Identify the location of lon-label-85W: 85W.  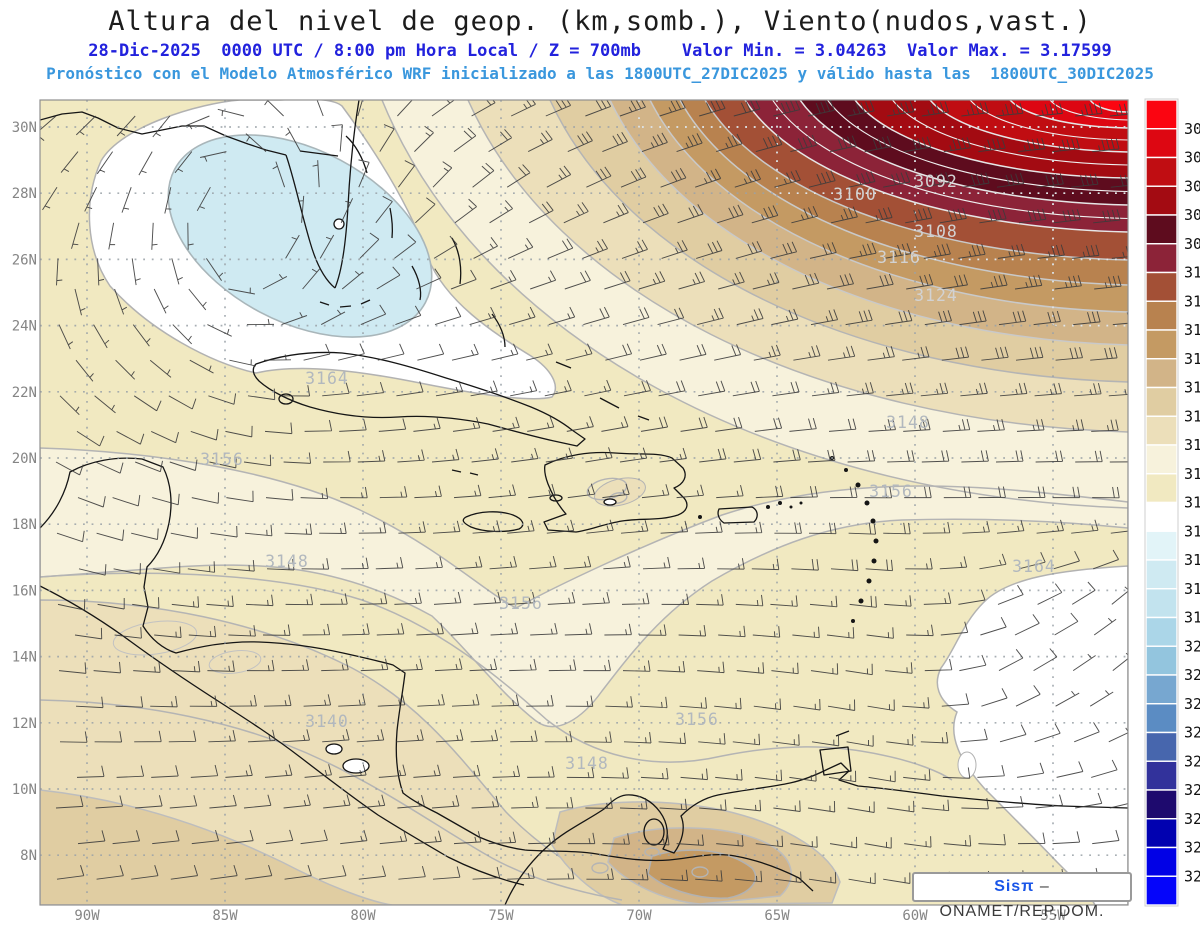
(225, 916).